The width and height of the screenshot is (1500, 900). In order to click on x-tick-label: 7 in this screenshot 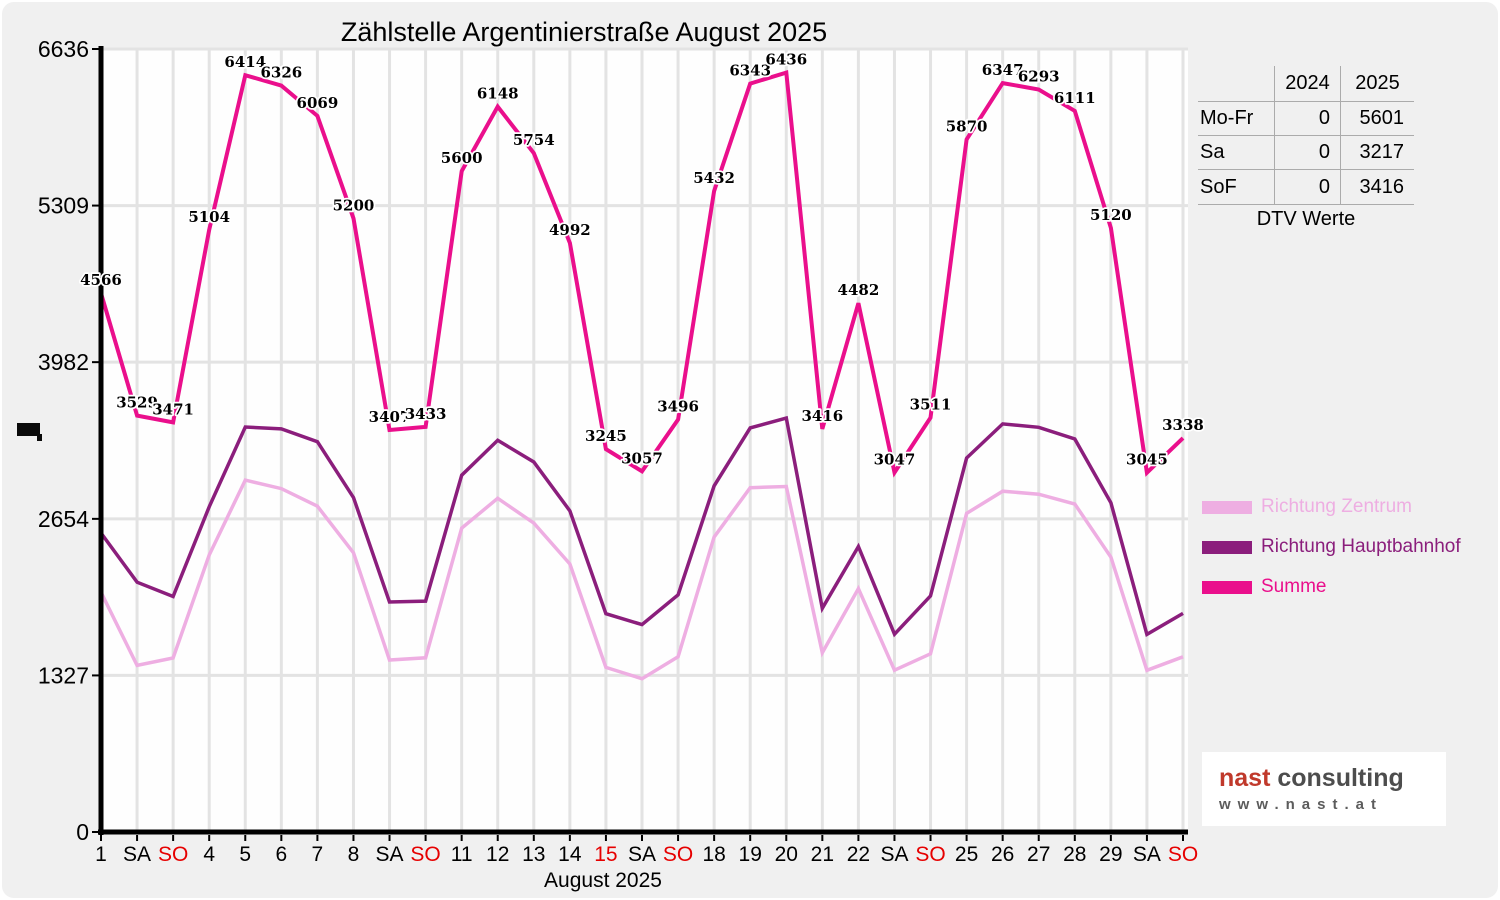, I will do `click(318, 854)`.